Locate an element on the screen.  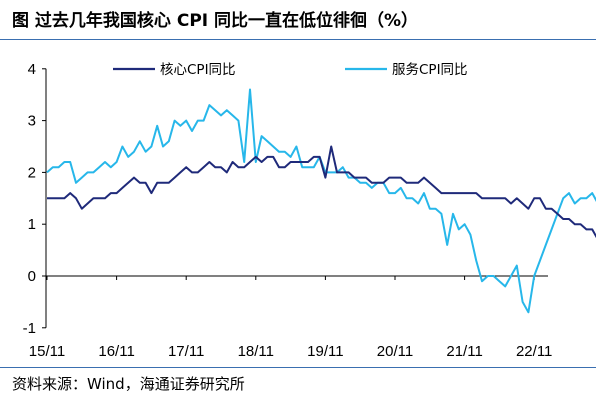
y-tick-label: 3 is located at coordinates (32, 121).